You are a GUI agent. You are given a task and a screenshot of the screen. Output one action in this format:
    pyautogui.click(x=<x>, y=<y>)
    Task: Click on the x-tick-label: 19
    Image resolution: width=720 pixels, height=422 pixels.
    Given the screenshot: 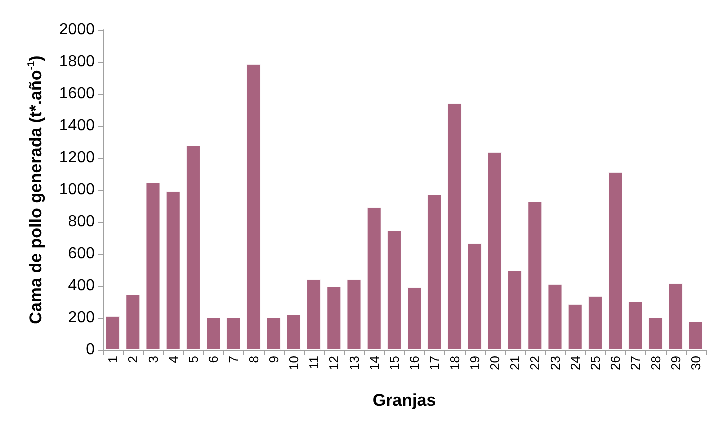 What is the action you would take?
    pyautogui.click(x=474, y=363)
    